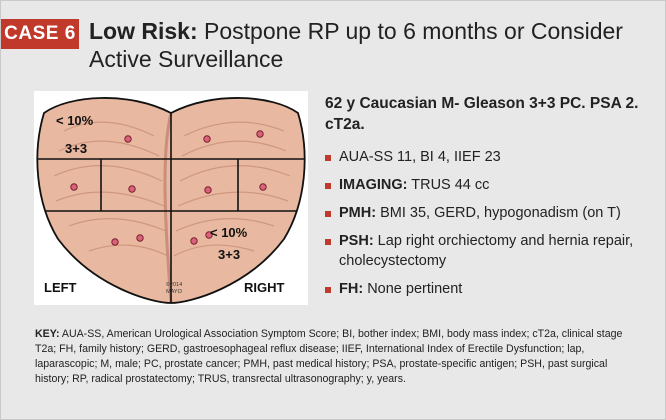 This screenshot has width=666, height=420. I want to click on bottom-right-gleason-label: 3+3, so click(229, 254).